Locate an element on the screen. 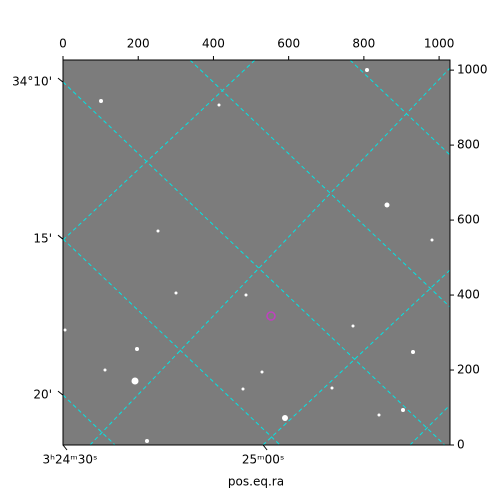 Image resolution: width=500 pixels, height=504 pixels. ra-tick-label: 3ʰ24ᵐ30ˢ is located at coordinates (70, 460).